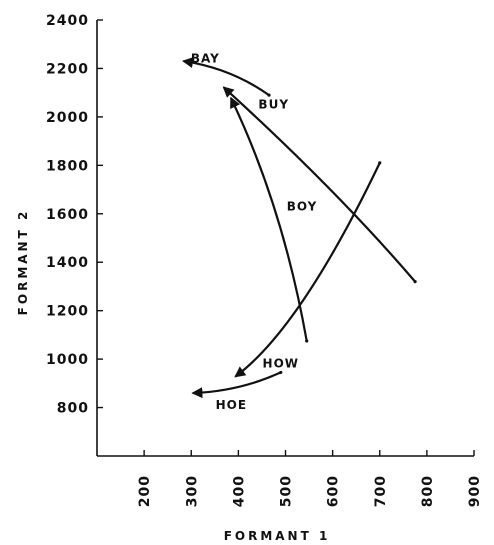  What do you see at coordinates (231, 405) in the screenshot?
I see `series-hoe-label: HOE` at bounding box center [231, 405].